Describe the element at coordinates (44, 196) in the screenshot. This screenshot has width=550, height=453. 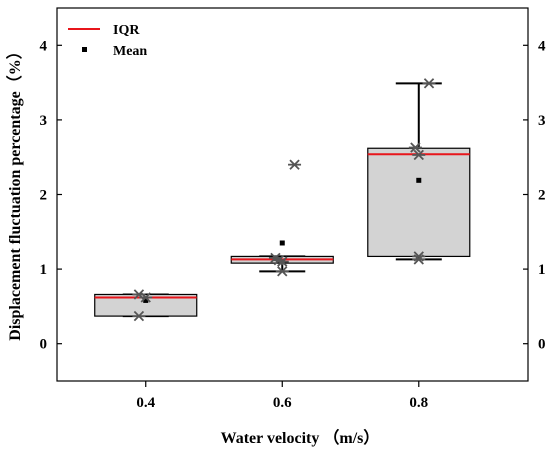
I see `y-tick-label-left: 2` at that location.